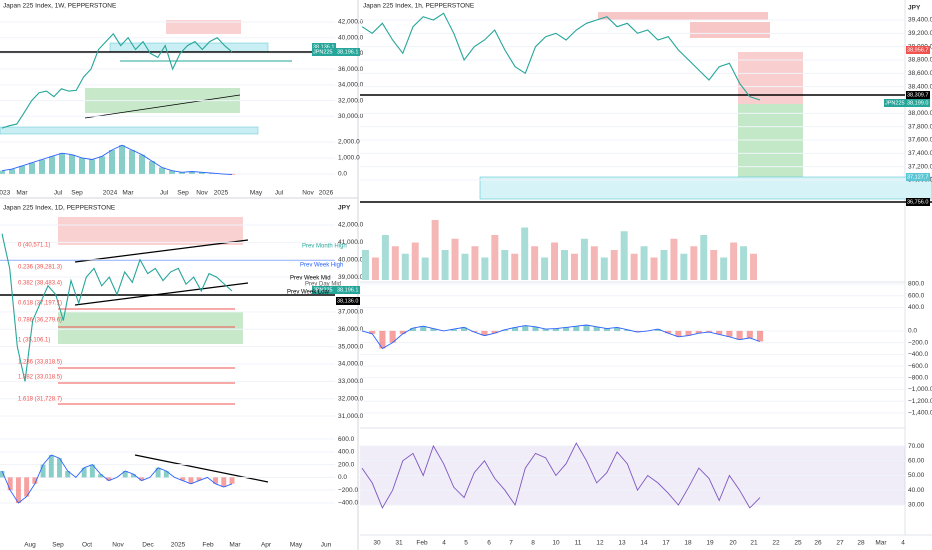 This screenshot has height=550, width=932. I want to click on y-tick-label: 32,000.0, so click(351, 398).